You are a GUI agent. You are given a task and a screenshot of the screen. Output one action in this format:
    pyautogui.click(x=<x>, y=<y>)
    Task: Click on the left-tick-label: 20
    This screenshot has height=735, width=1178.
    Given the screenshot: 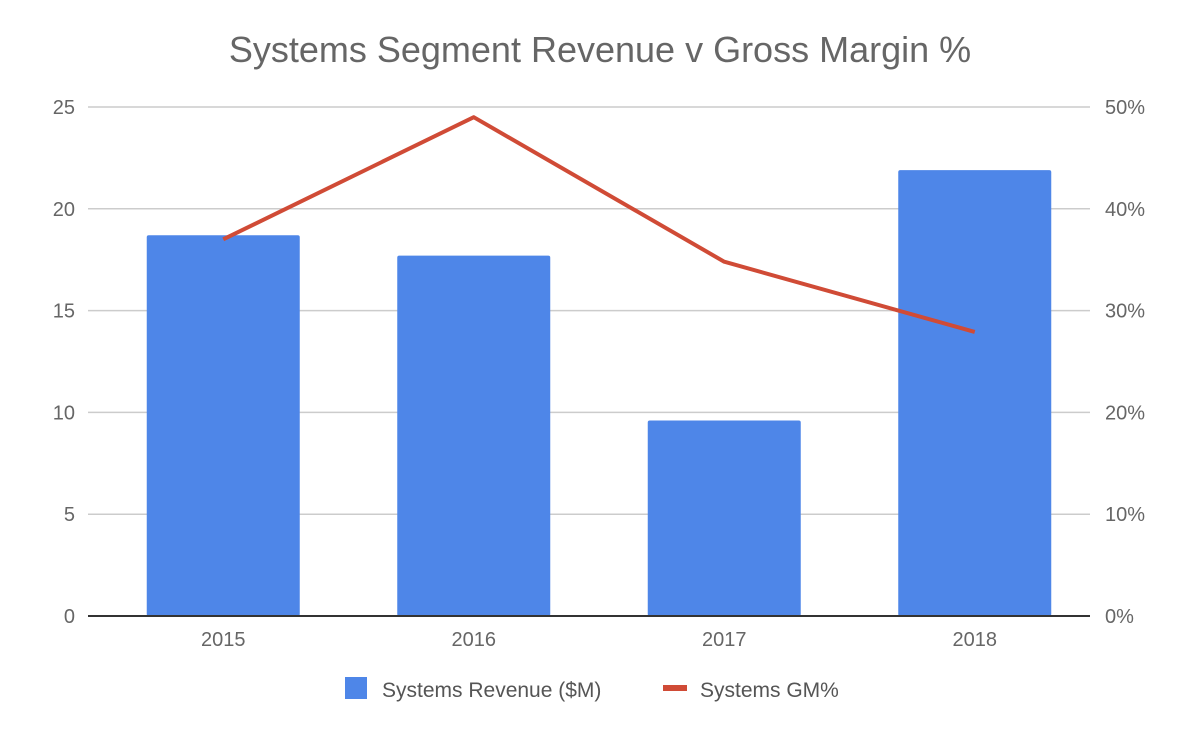 What is the action you would take?
    pyautogui.click(x=64, y=210)
    